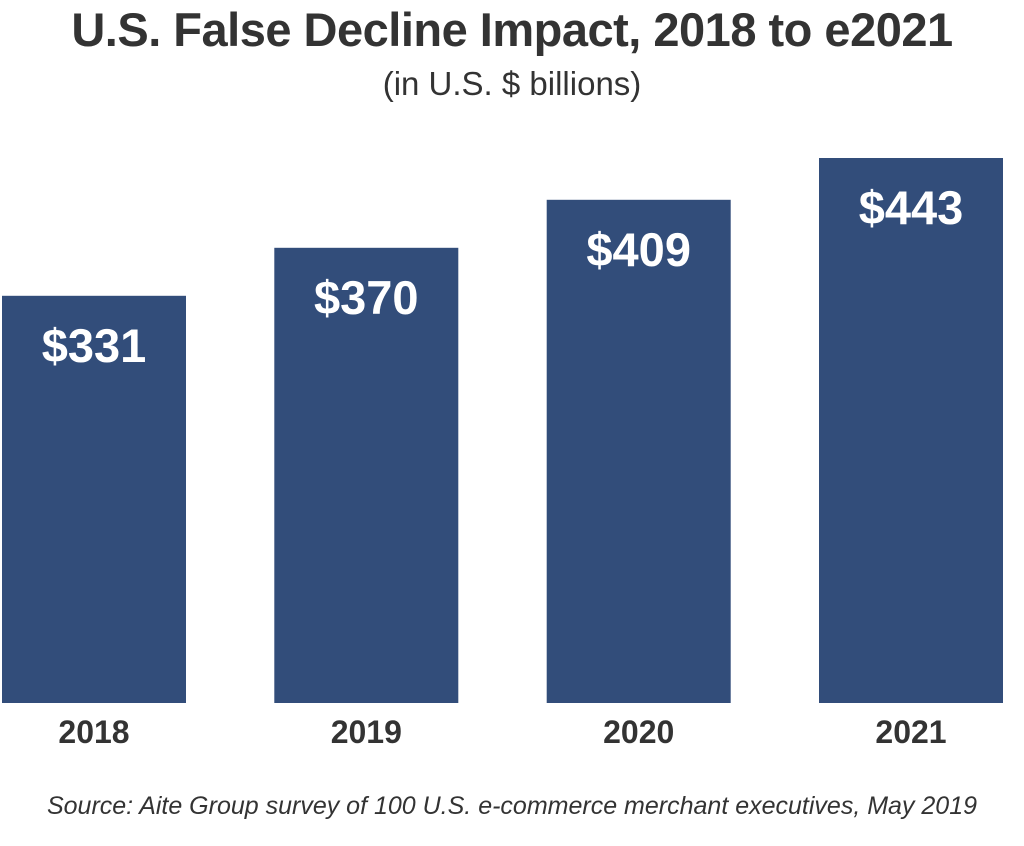 The width and height of the screenshot is (1024, 846). What do you see at coordinates (638, 249) in the screenshot?
I see `bar-value-label-2020: $409` at bounding box center [638, 249].